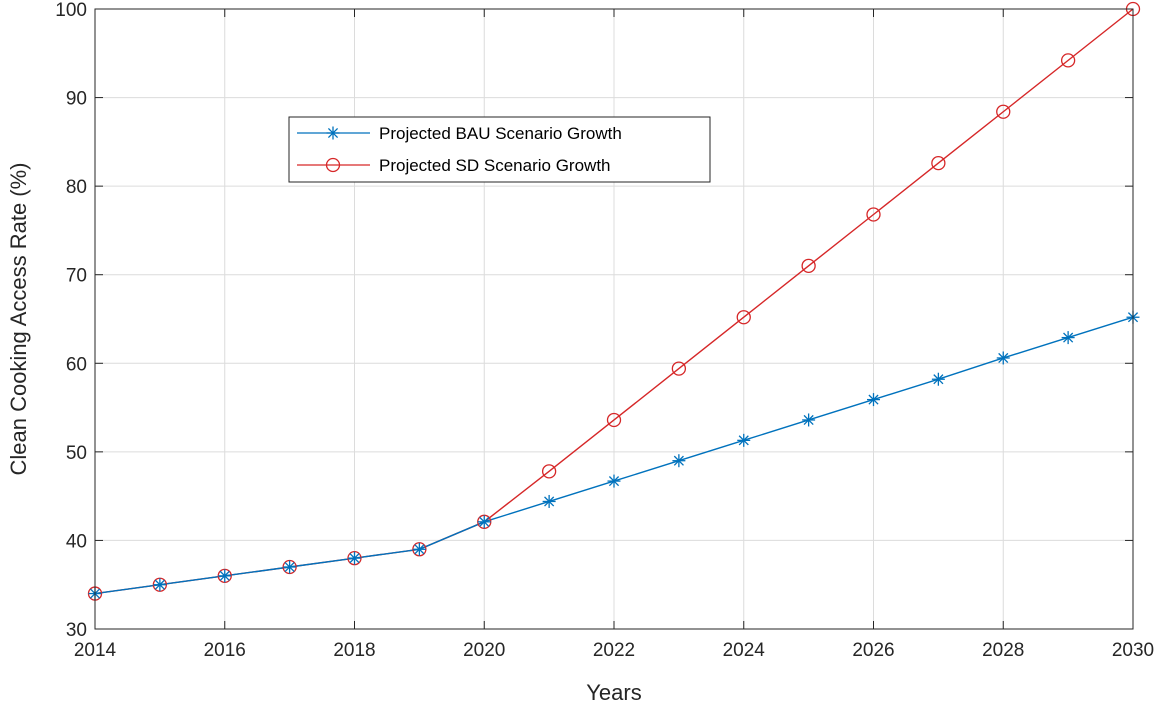 This screenshot has width=1164, height=709. Describe the element at coordinates (873, 650) in the screenshot. I see `x-tick-label: 2026` at that location.